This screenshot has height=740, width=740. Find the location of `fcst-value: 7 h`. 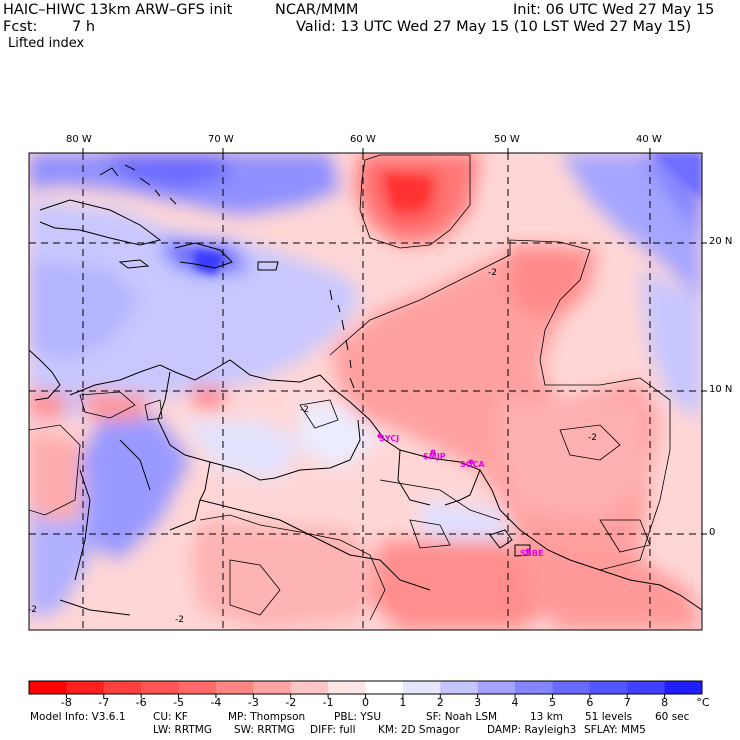

fcst-value: 7 h is located at coordinates (84, 27).